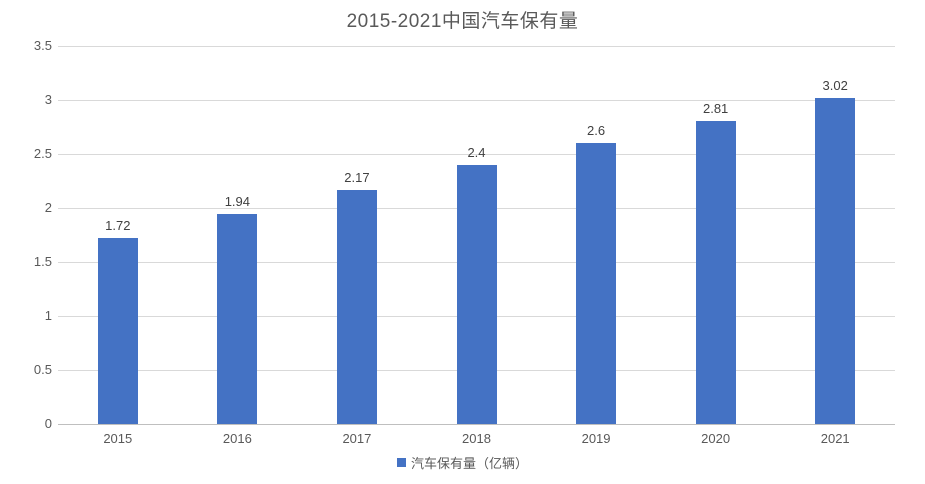  I want to click on x-axis-line, so click(476, 424).